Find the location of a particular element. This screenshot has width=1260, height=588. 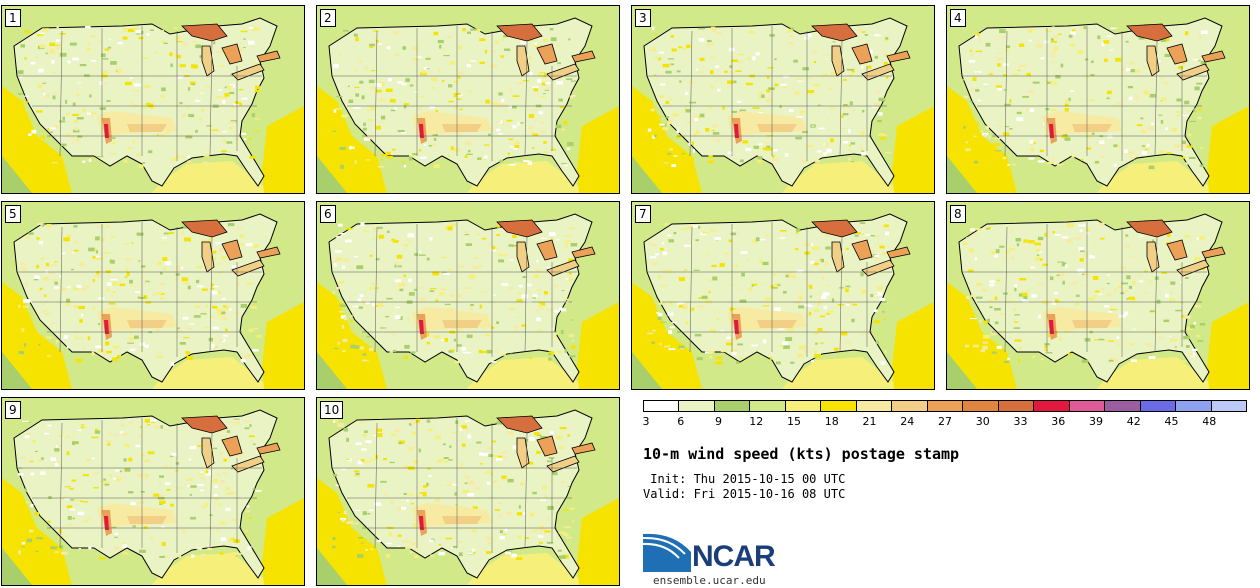

colorbar-tick-label: 27 is located at coordinates (945, 421).